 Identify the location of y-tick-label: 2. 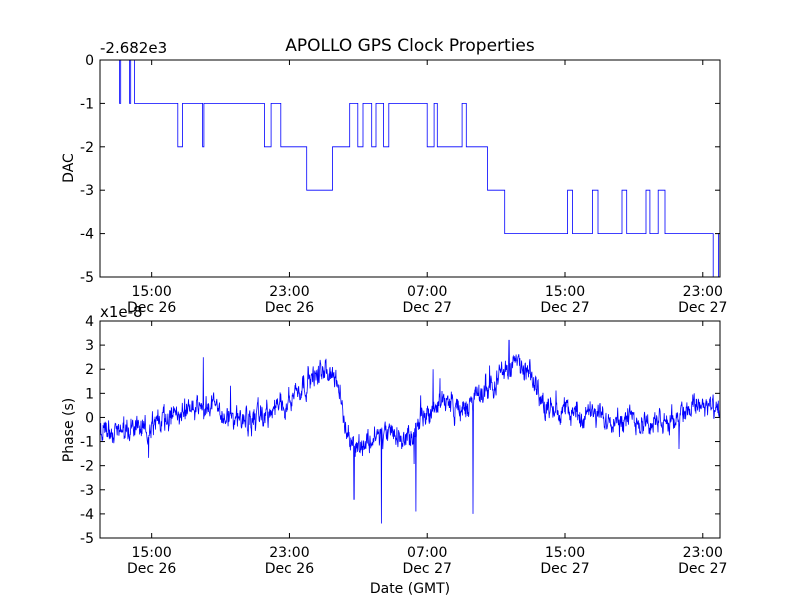
(89, 370).